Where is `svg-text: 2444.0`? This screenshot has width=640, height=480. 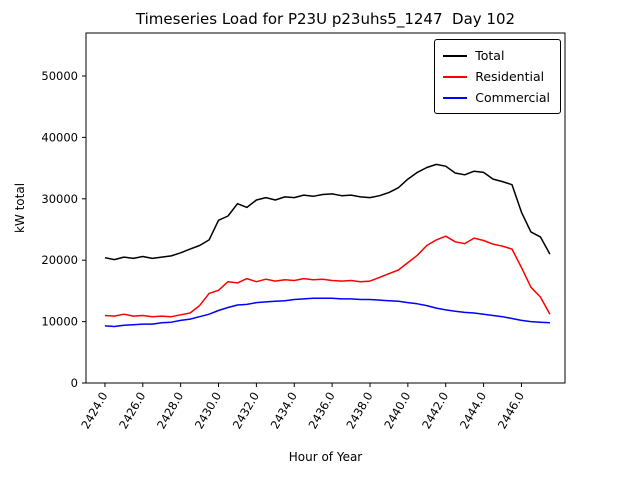
svg-text: 2444.0 is located at coordinates (473, 411).